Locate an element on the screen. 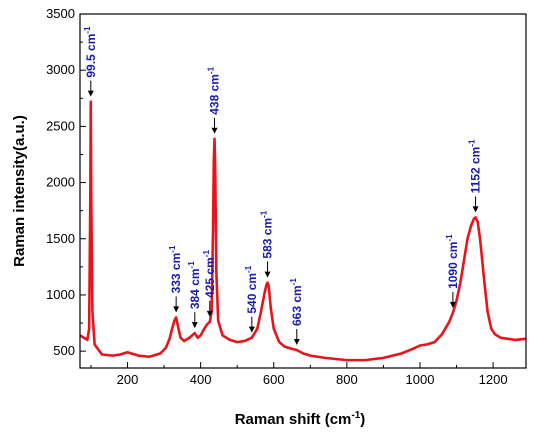 This screenshot has height=436, width=536. peak-label-text-8: 1090 cm is located at coordinates (453, 265).